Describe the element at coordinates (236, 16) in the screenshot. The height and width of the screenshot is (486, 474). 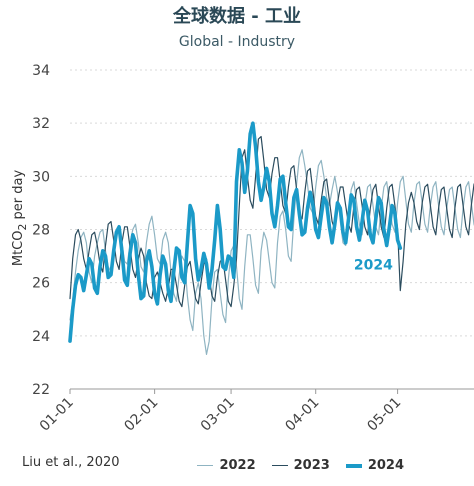
I see `chart-title: 全球数据 - 工业` at that location.